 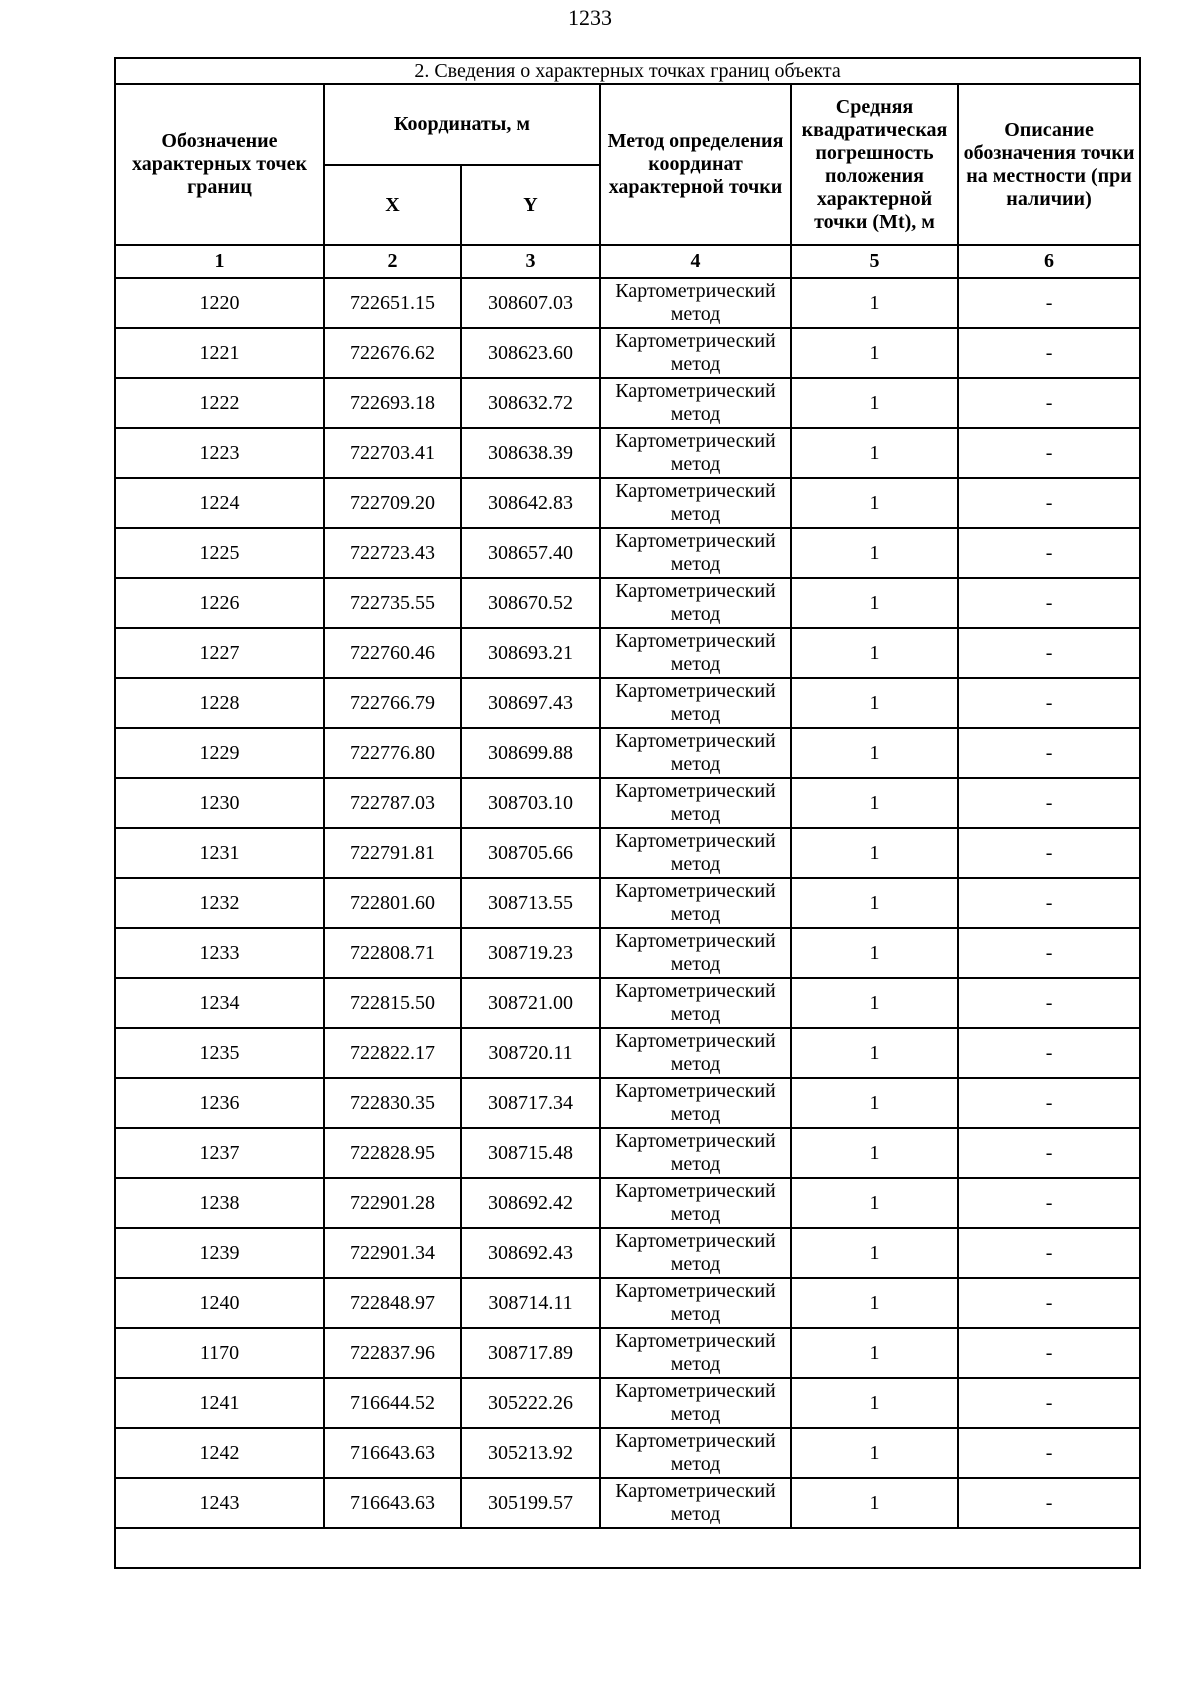 I want to click on cell-point-number: 1220, so click(x=219, y=303).